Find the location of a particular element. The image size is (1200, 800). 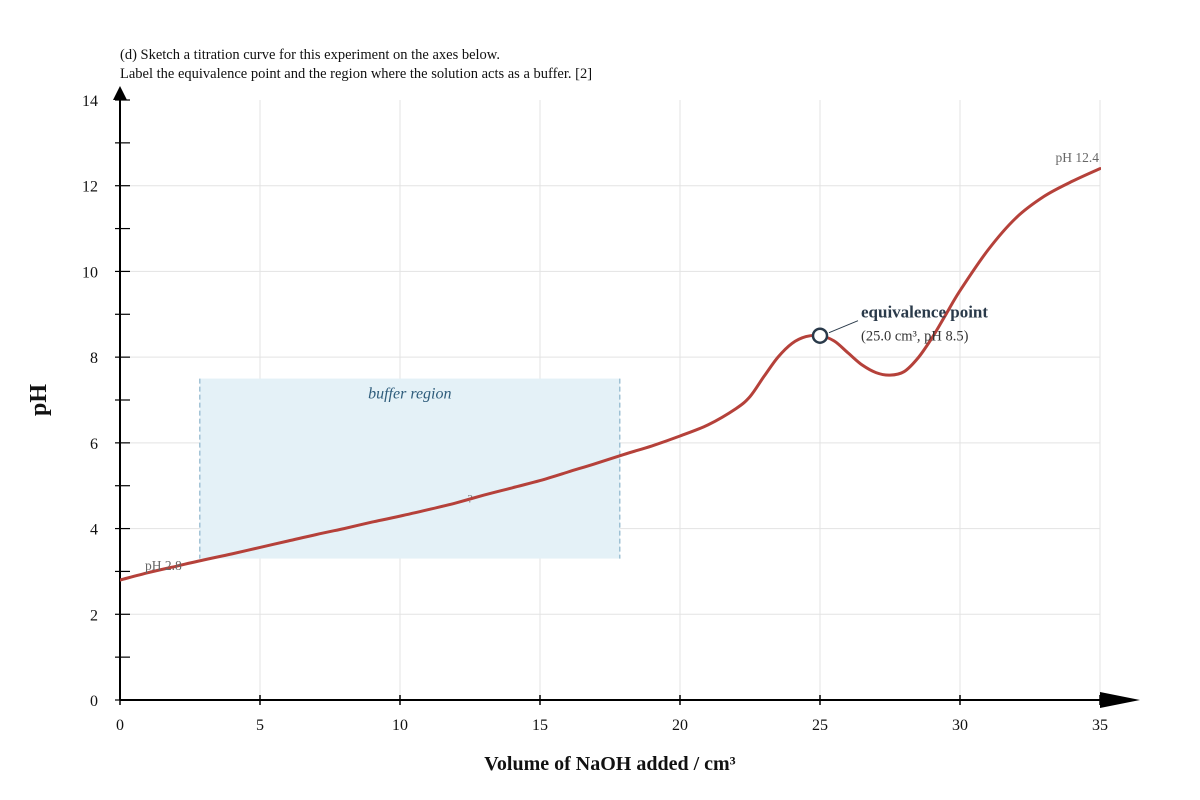

y-tick-label: 8 is located at coordinates (94, 358).